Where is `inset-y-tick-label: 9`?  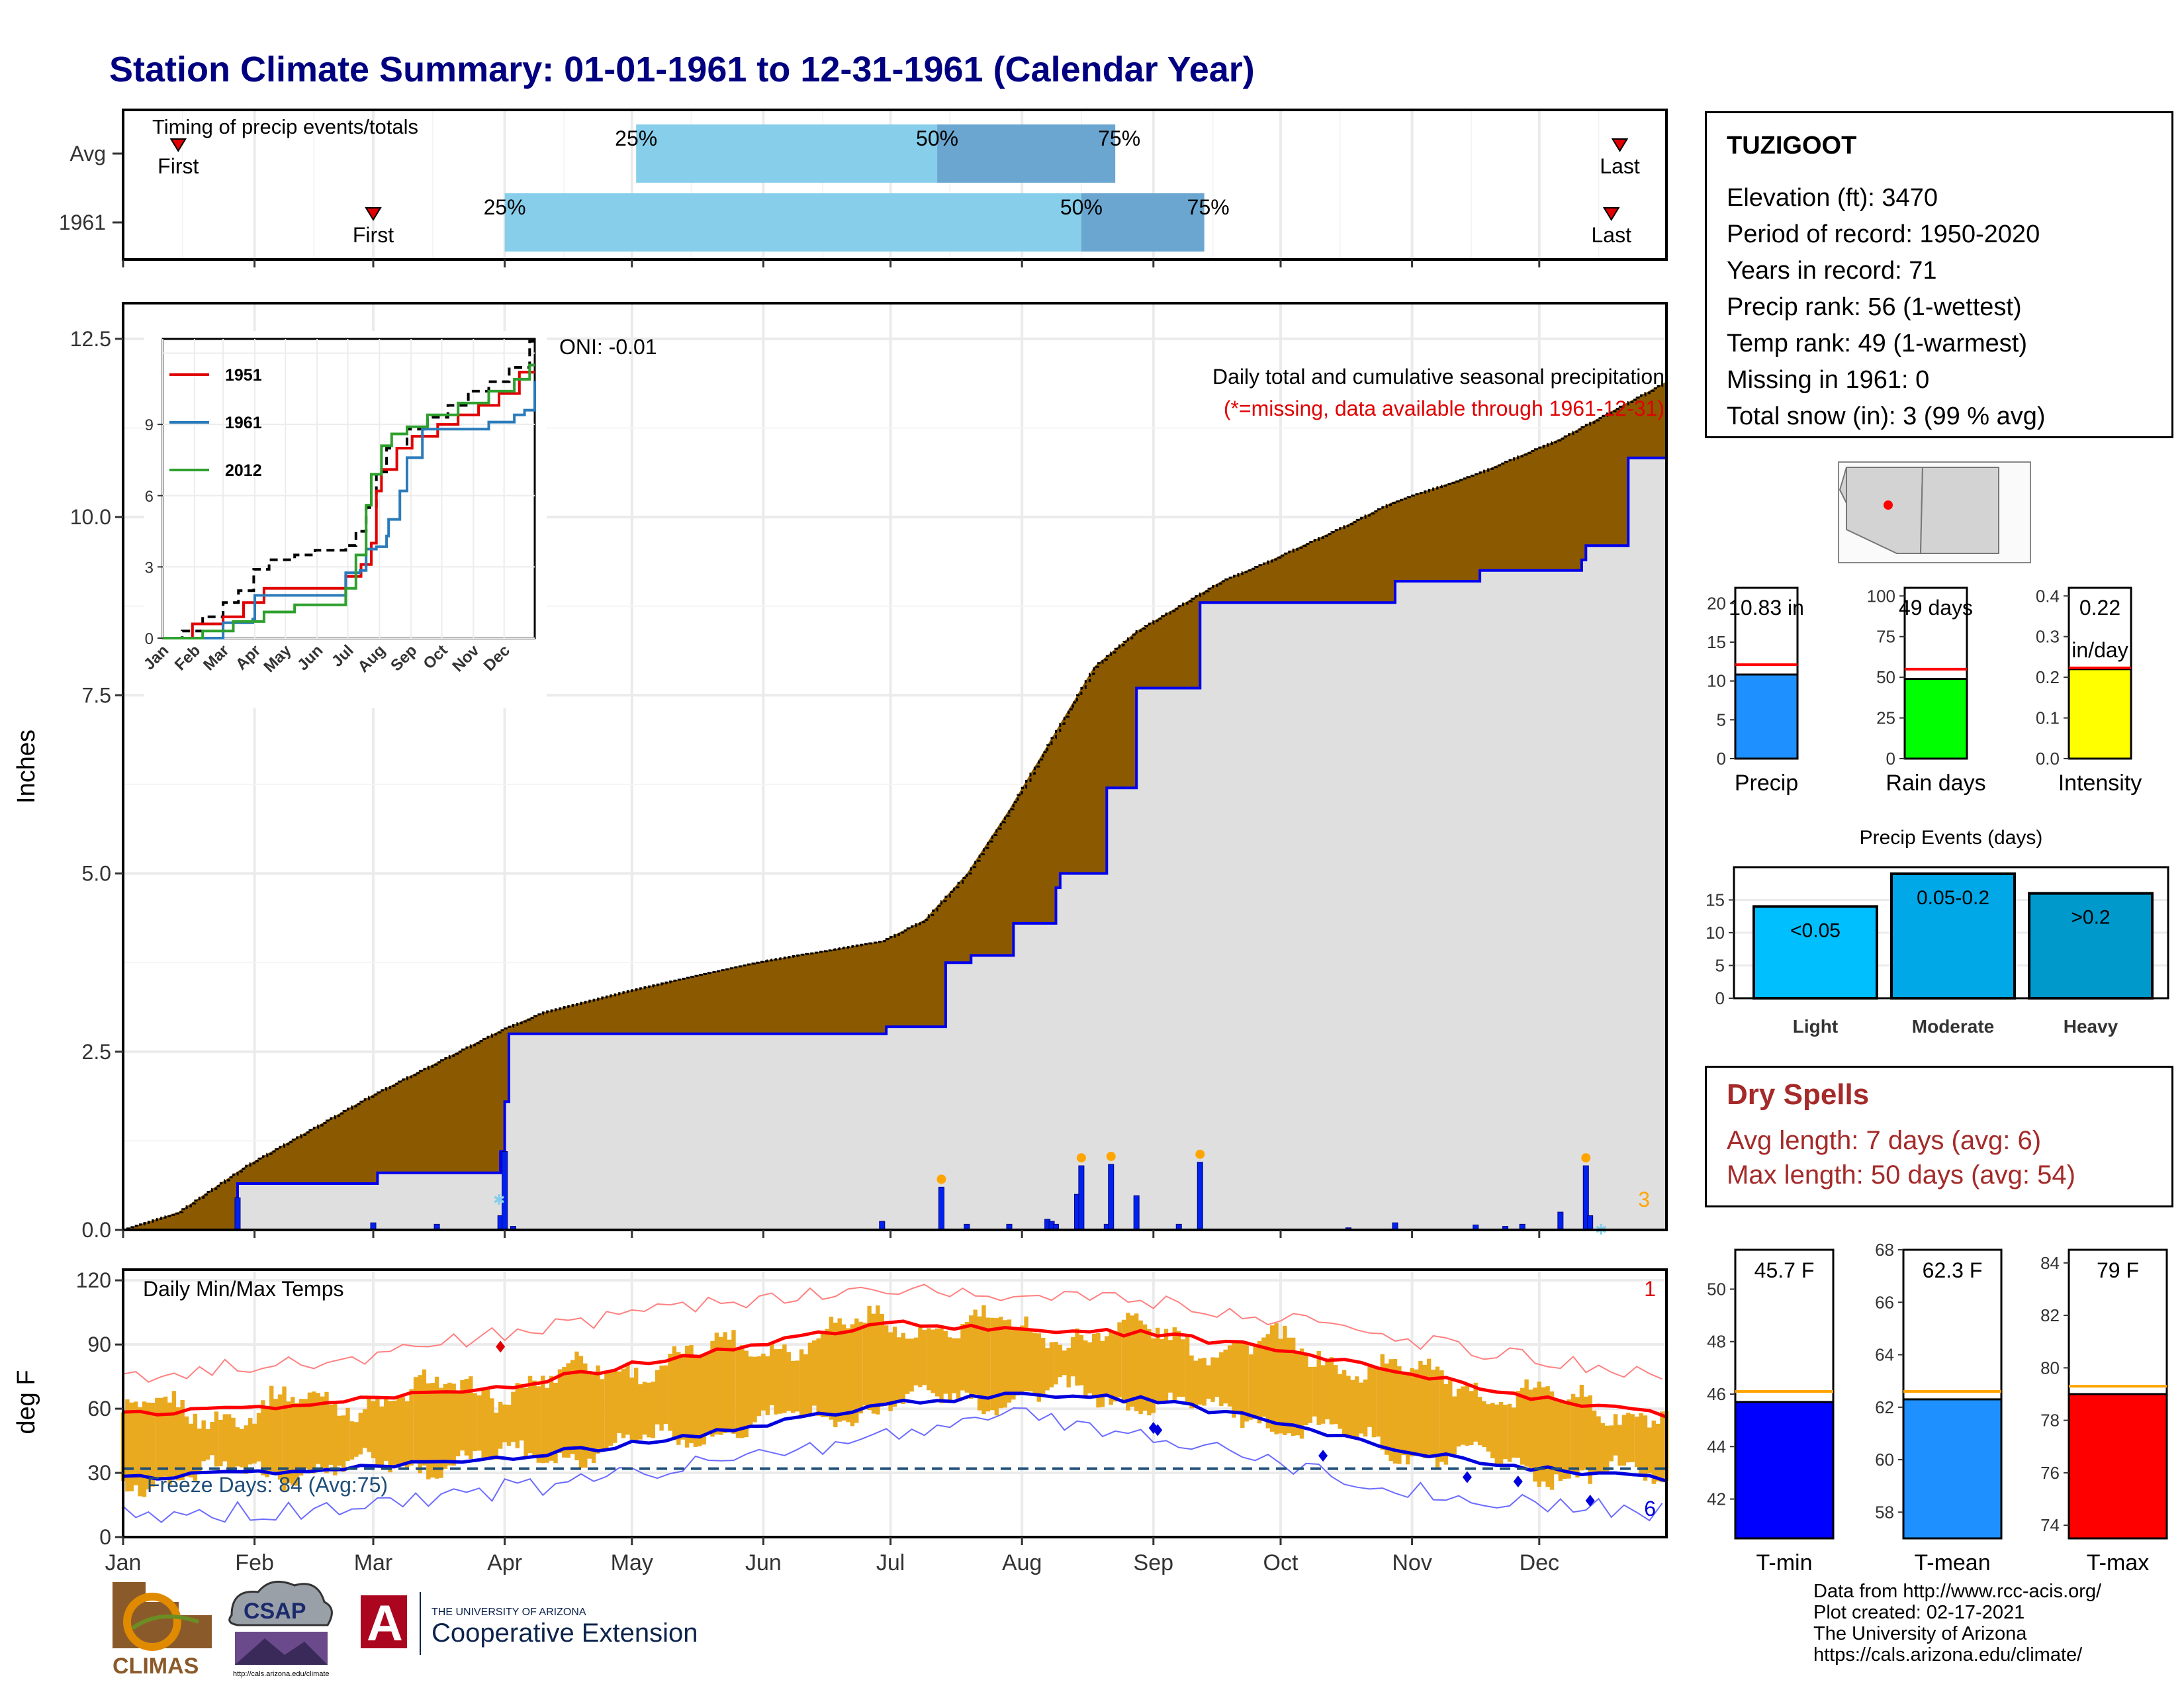 inset-y-tick-label: 9 is located at coordinates (149, 425).